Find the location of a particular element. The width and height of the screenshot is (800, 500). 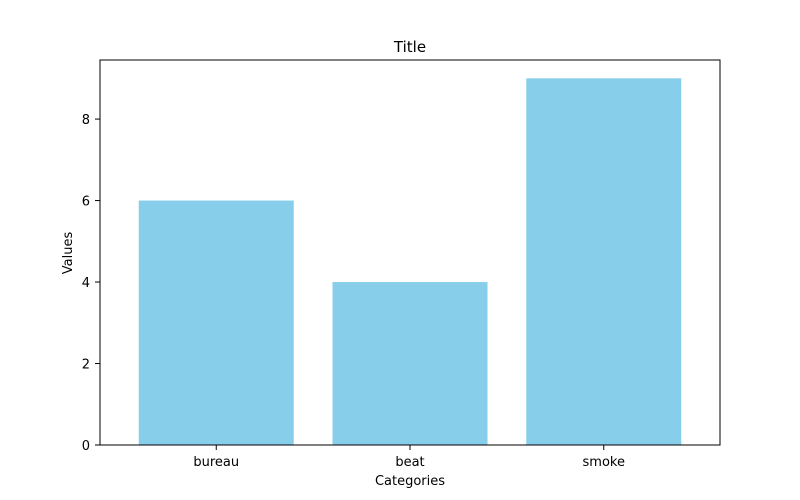

x-axis-ticks: bureau beat smoke is located at coordinates (409, 457).